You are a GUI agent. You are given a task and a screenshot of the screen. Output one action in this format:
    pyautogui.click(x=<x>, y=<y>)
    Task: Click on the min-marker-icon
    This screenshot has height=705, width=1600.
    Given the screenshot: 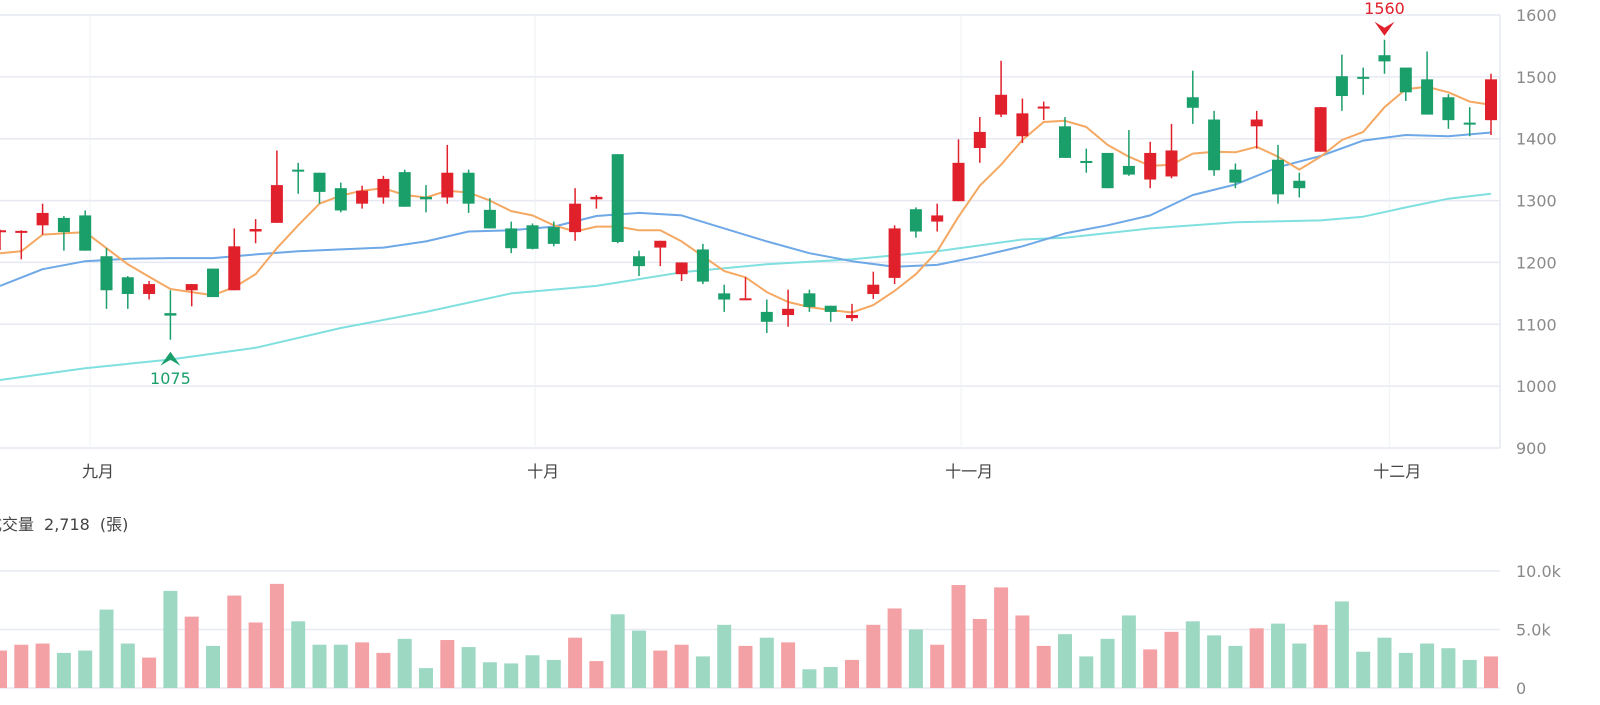 What is the action you would take?
    pyautogui.click(x=170, y=358)
    